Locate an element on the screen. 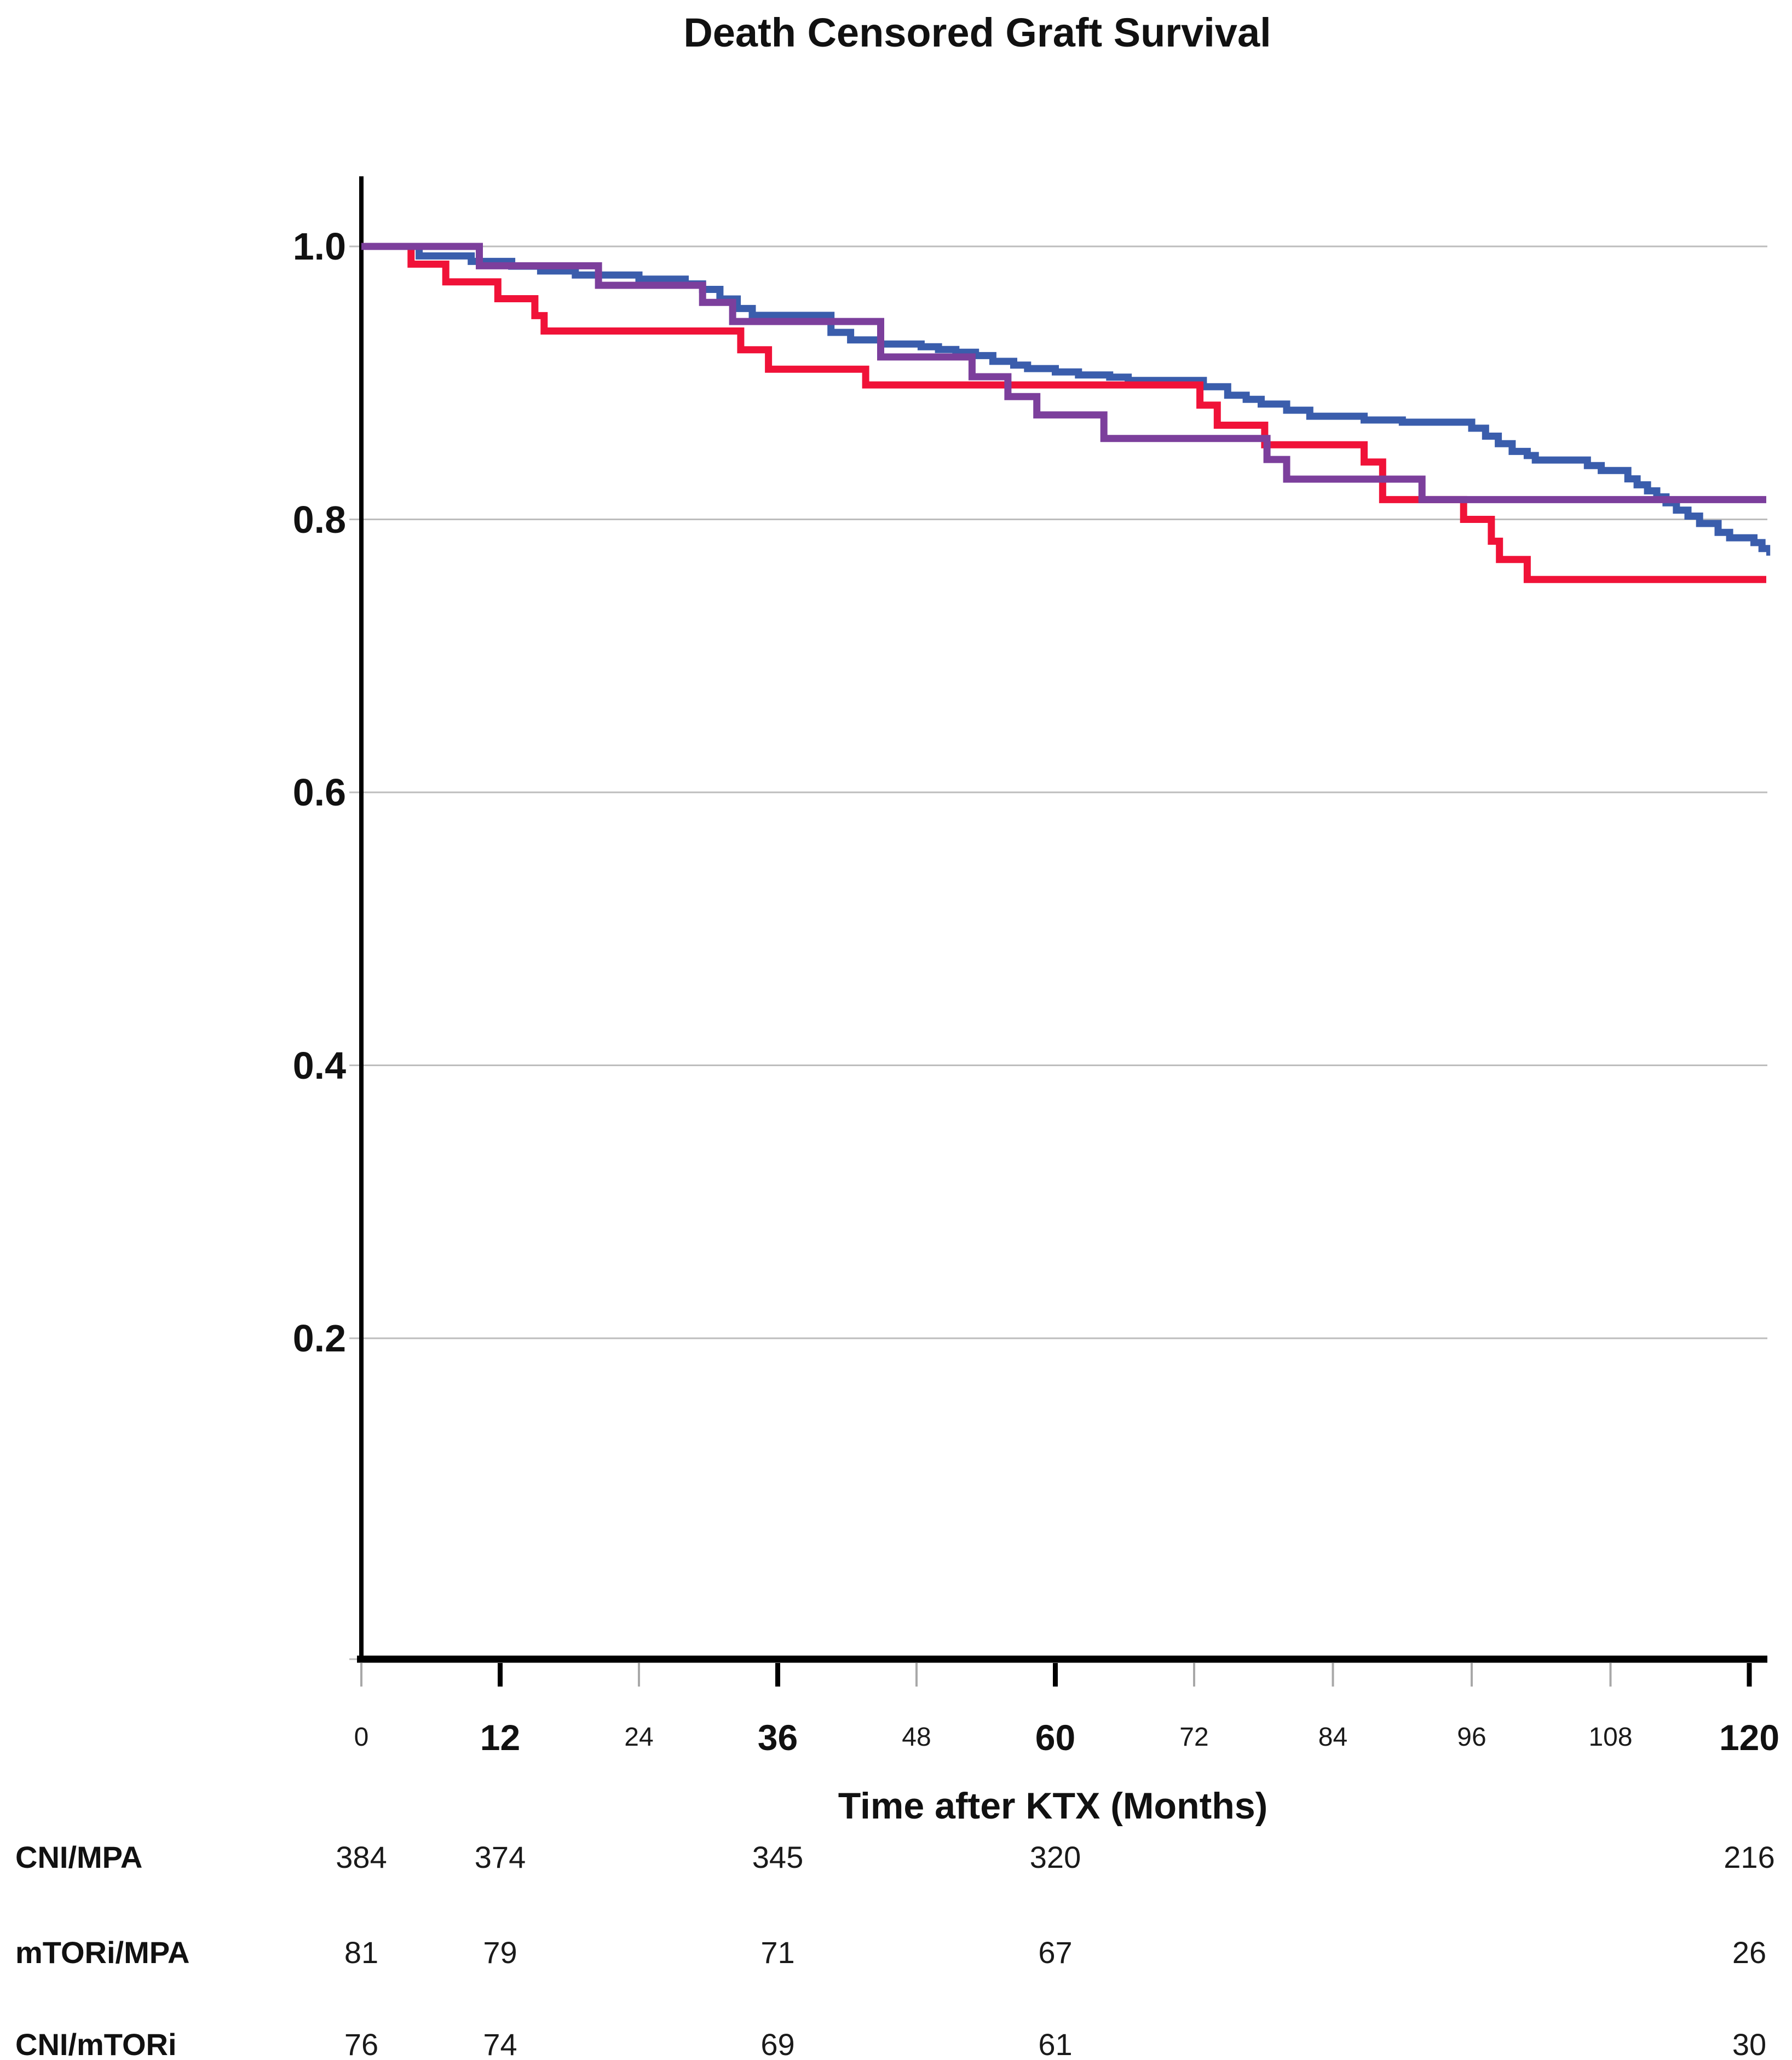  y-tick-label: 0.6 is located at coordinates (319, 792).